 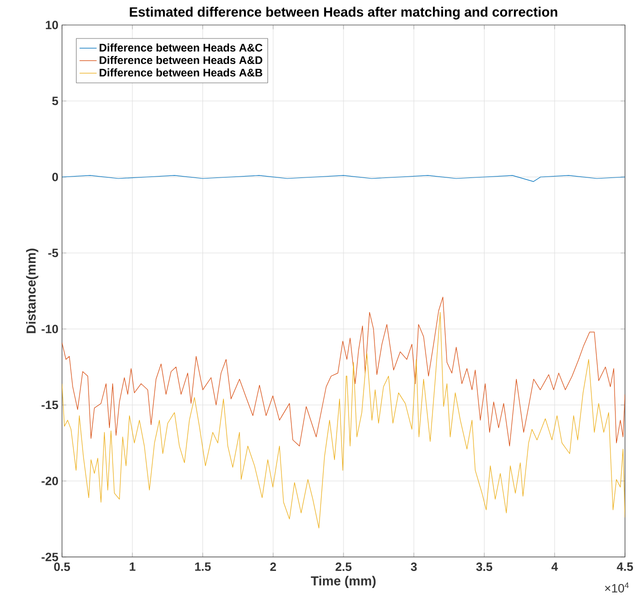 What do you see at coordinates (62, 567) in the screenshot?
I see `x-tick-label: 0.5` at bounding box center [62, 567].